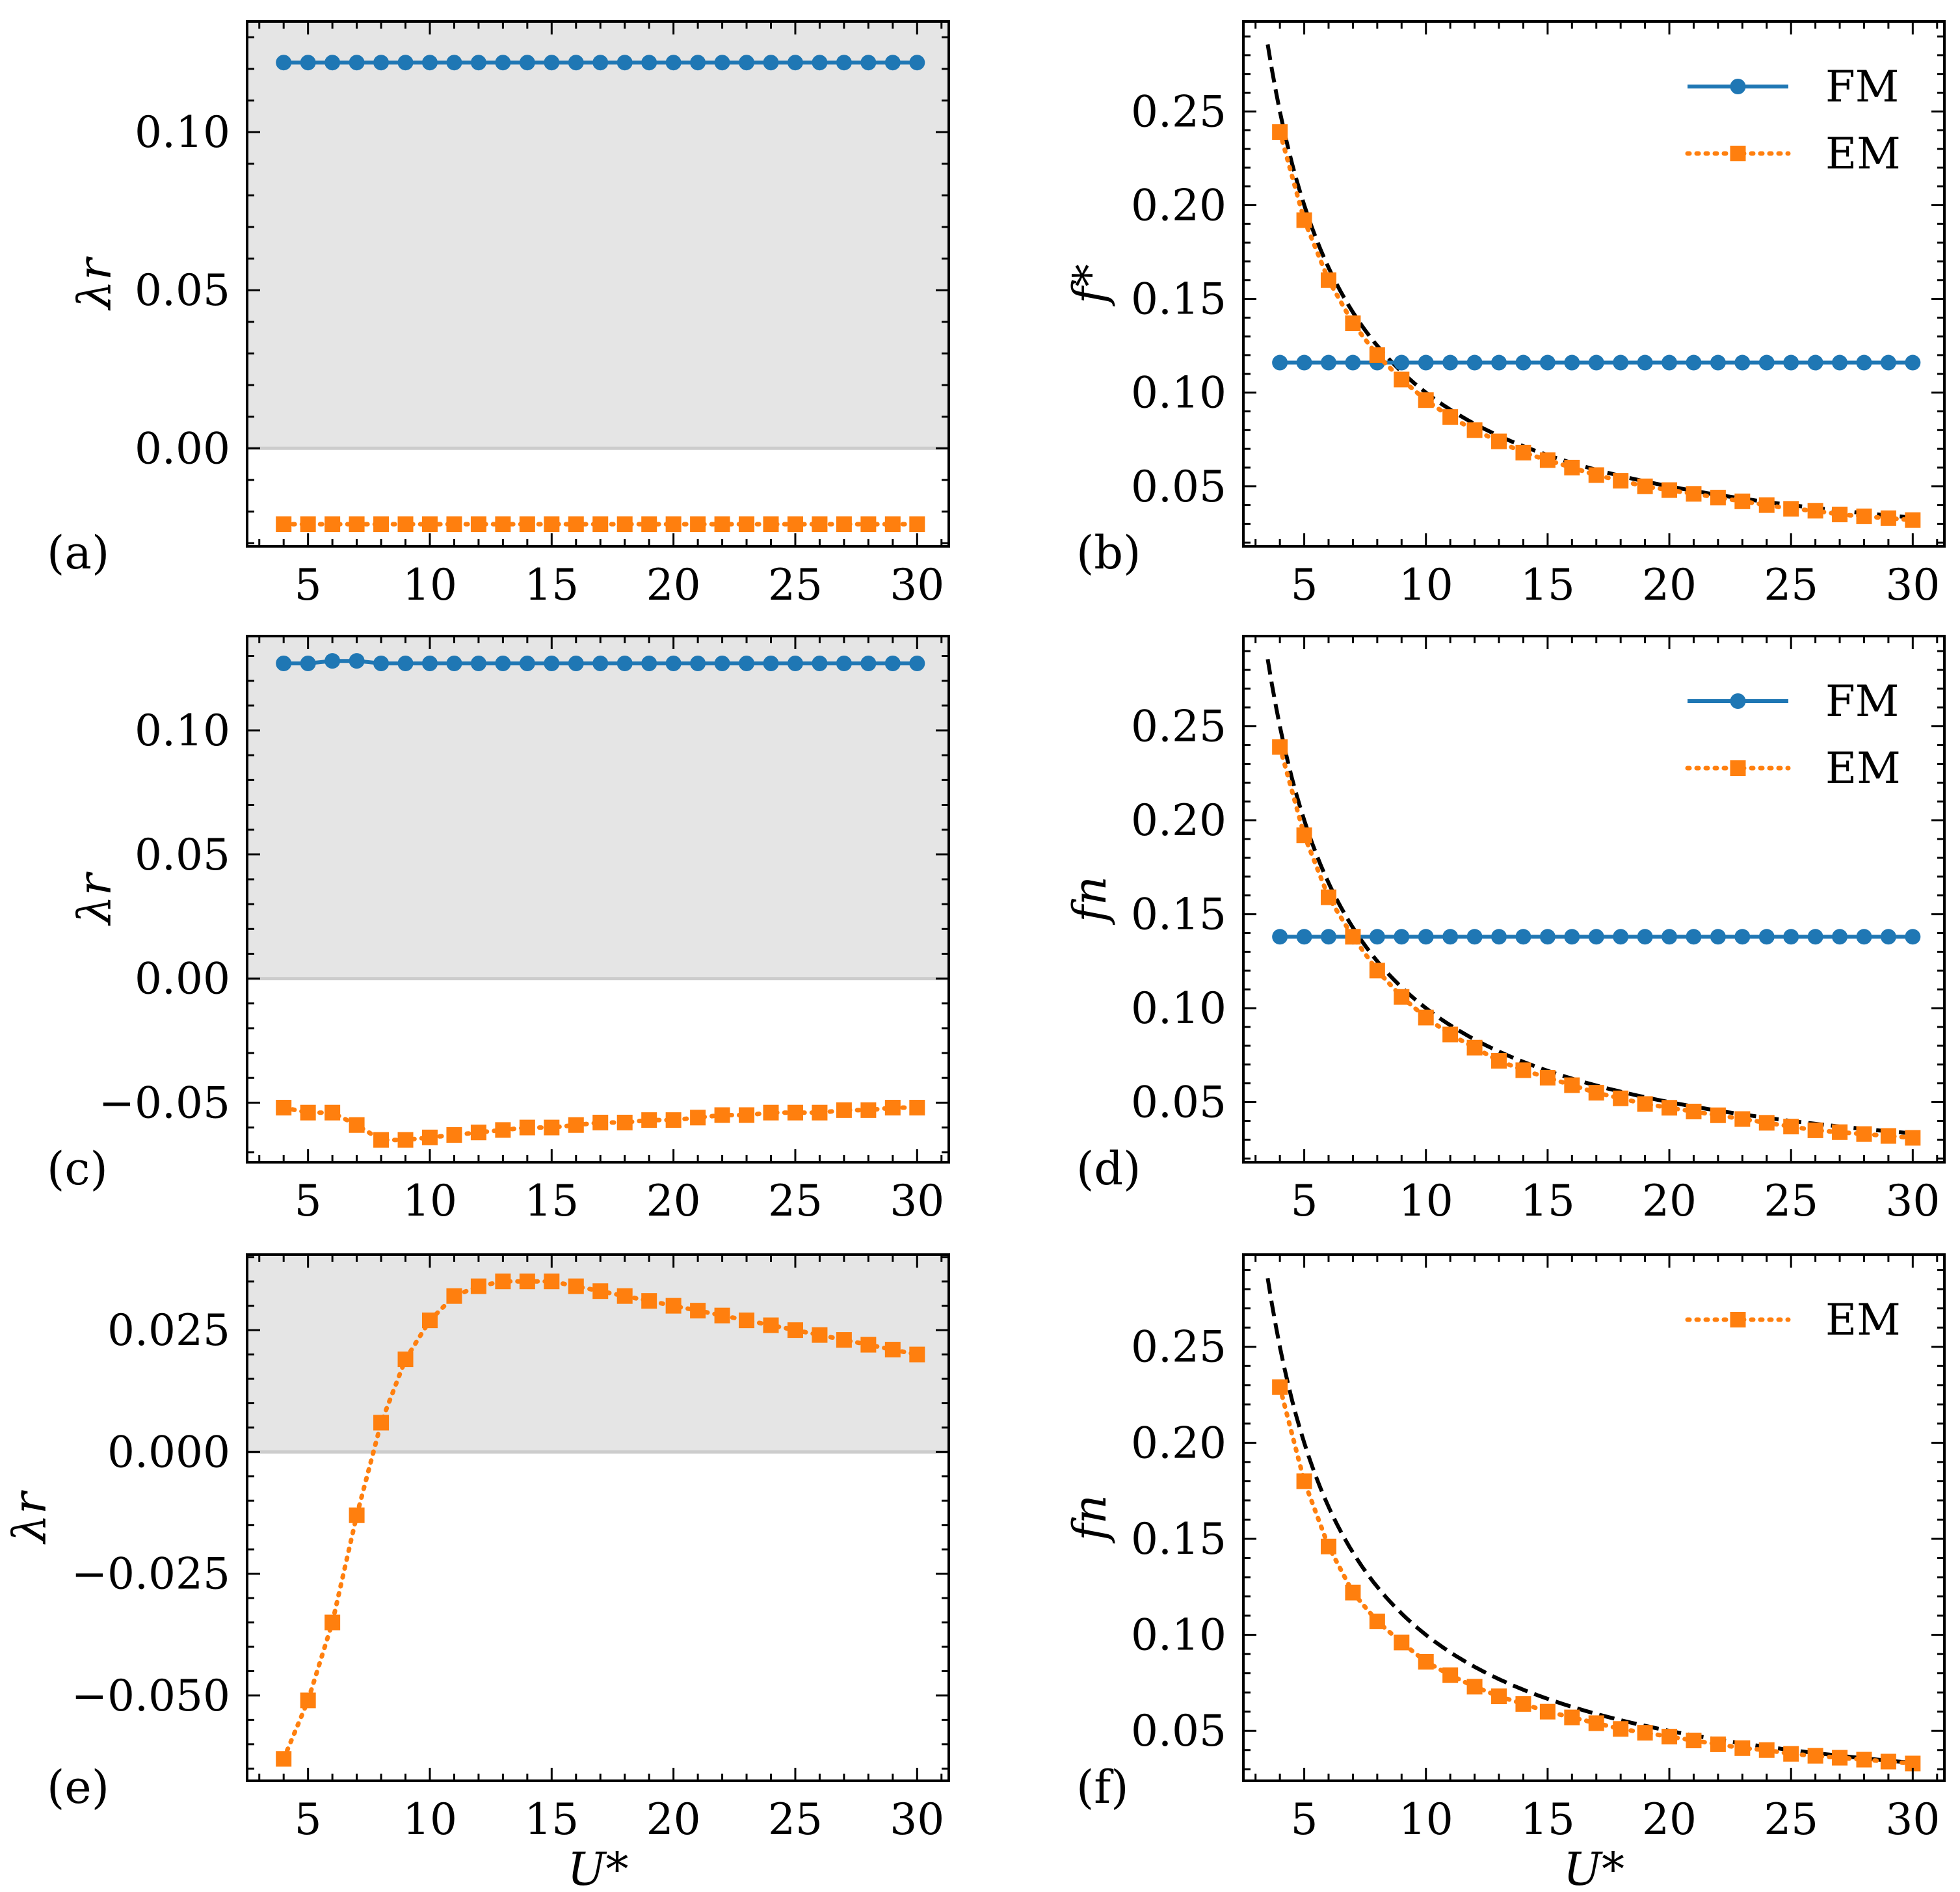 This screenshot has width=1960, height=1892. Describe the element at coordinates (182, 855) in the screenshot. I see `y-tick-label: 0.05` at that location.